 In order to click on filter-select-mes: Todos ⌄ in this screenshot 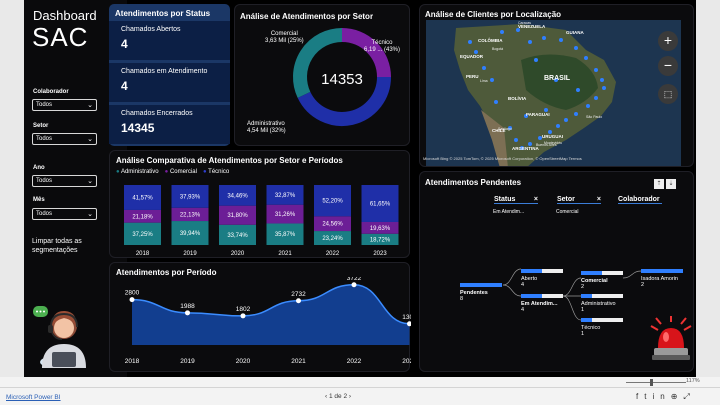, I will do `click(64, 214)`.